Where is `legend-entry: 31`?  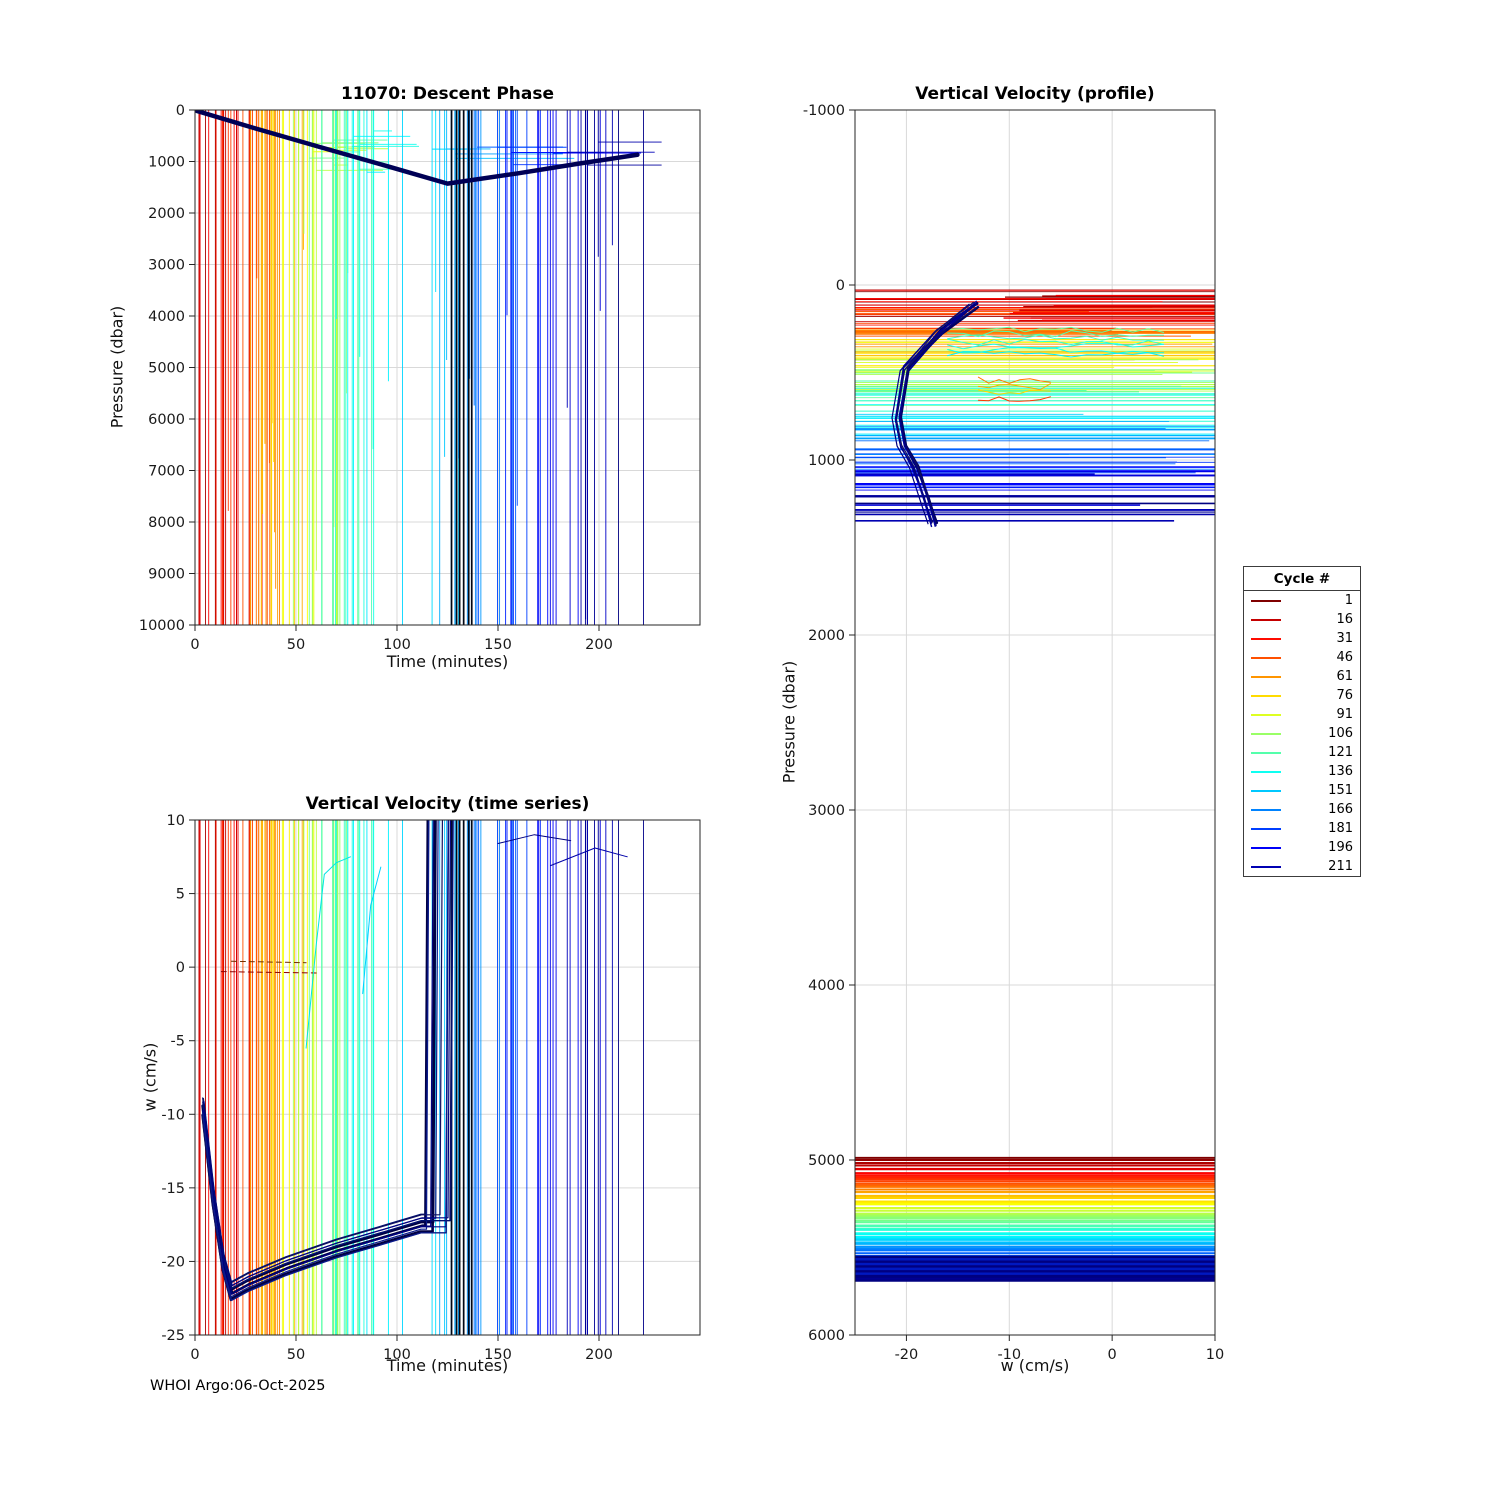 legend-entry: 31 is located at coordinates (1302, 638).